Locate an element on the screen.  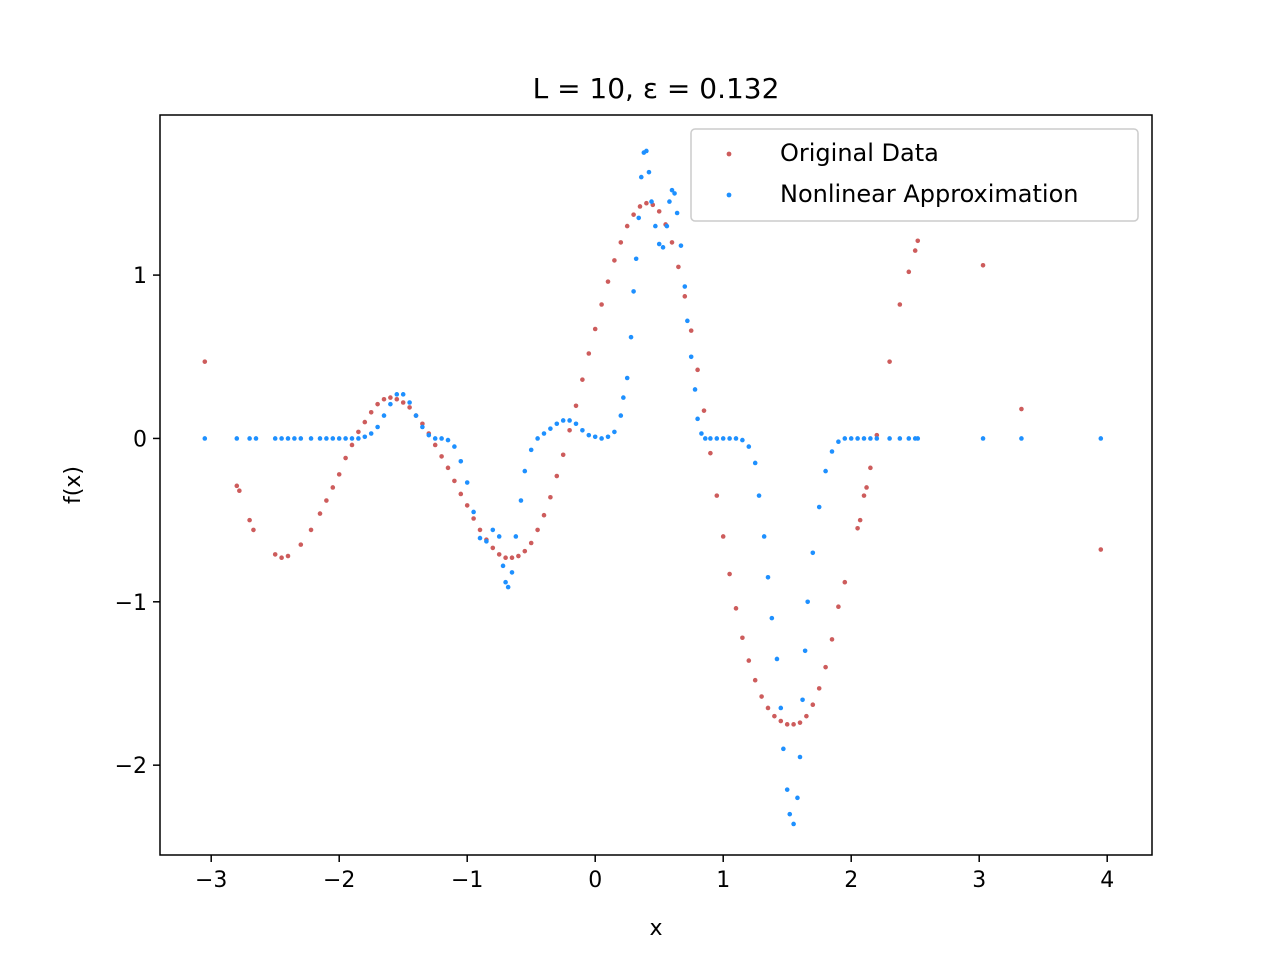
x-tick-label: 4 is located at coordinates (1107, 880).